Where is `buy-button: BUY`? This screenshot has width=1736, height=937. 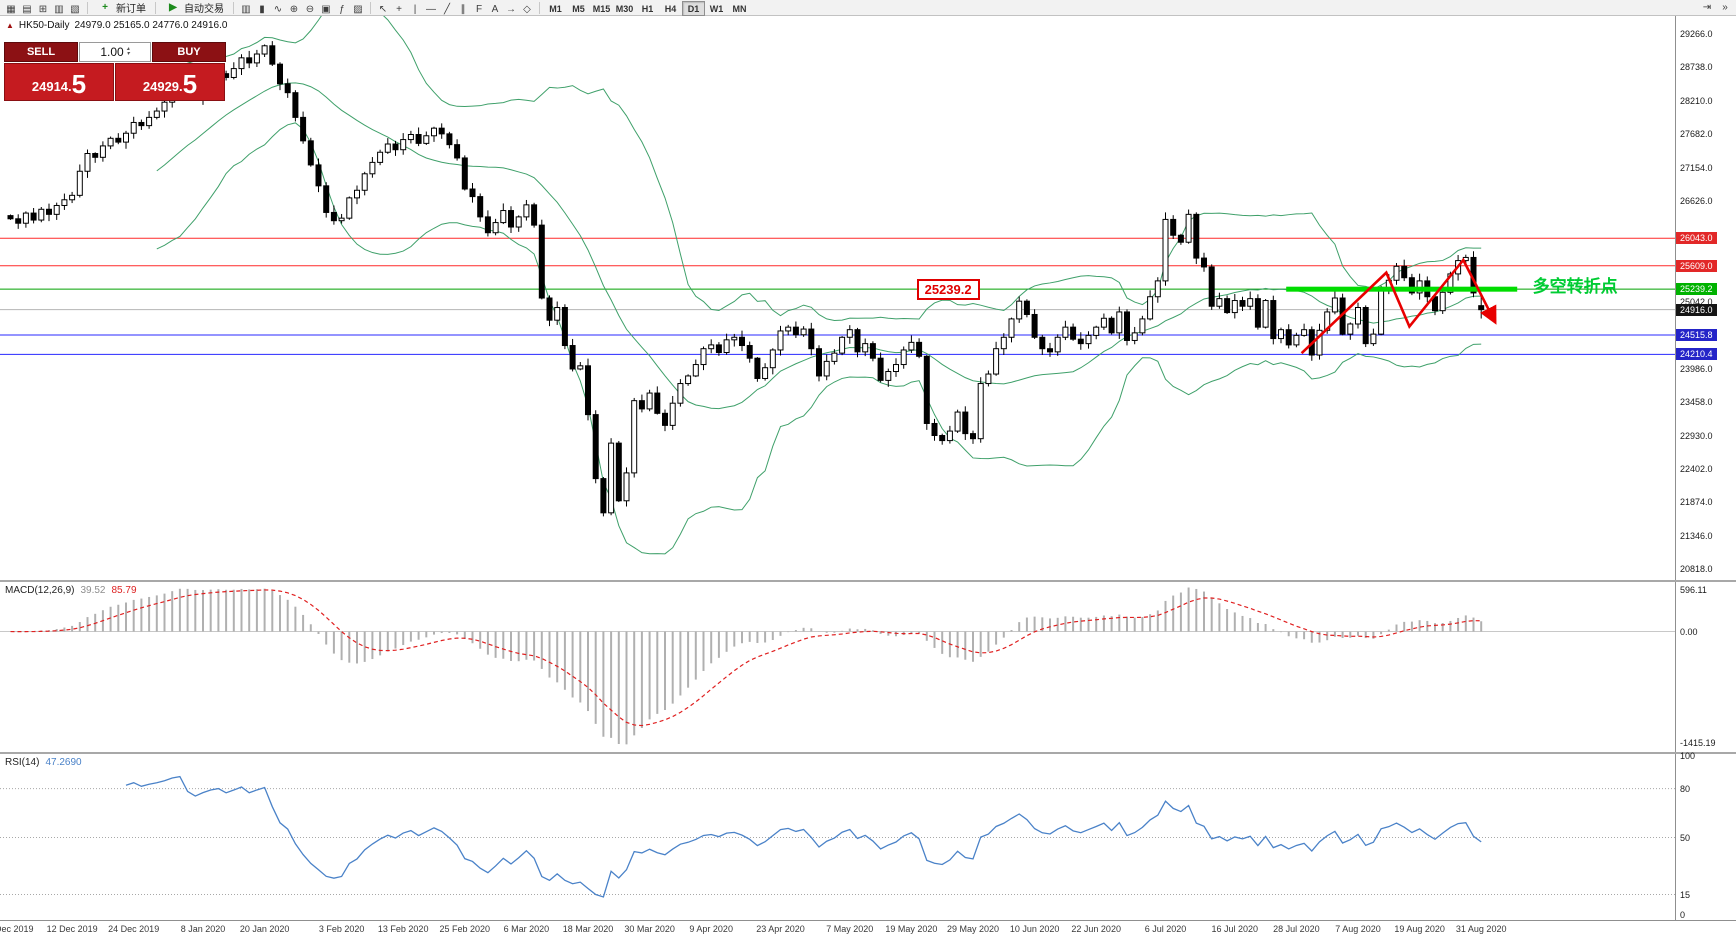 buy-button: BUY is located at coordinates (189, 52).